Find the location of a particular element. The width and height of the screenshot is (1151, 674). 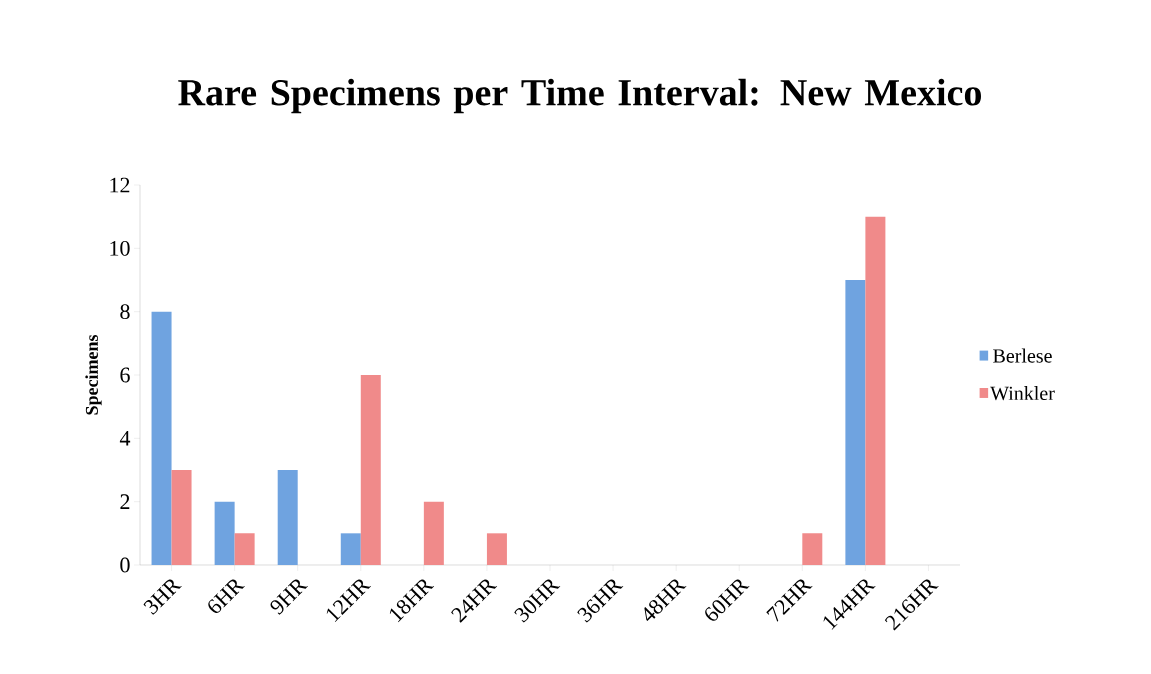

y-tick-label: 6 is located at coordinates (125, 375).